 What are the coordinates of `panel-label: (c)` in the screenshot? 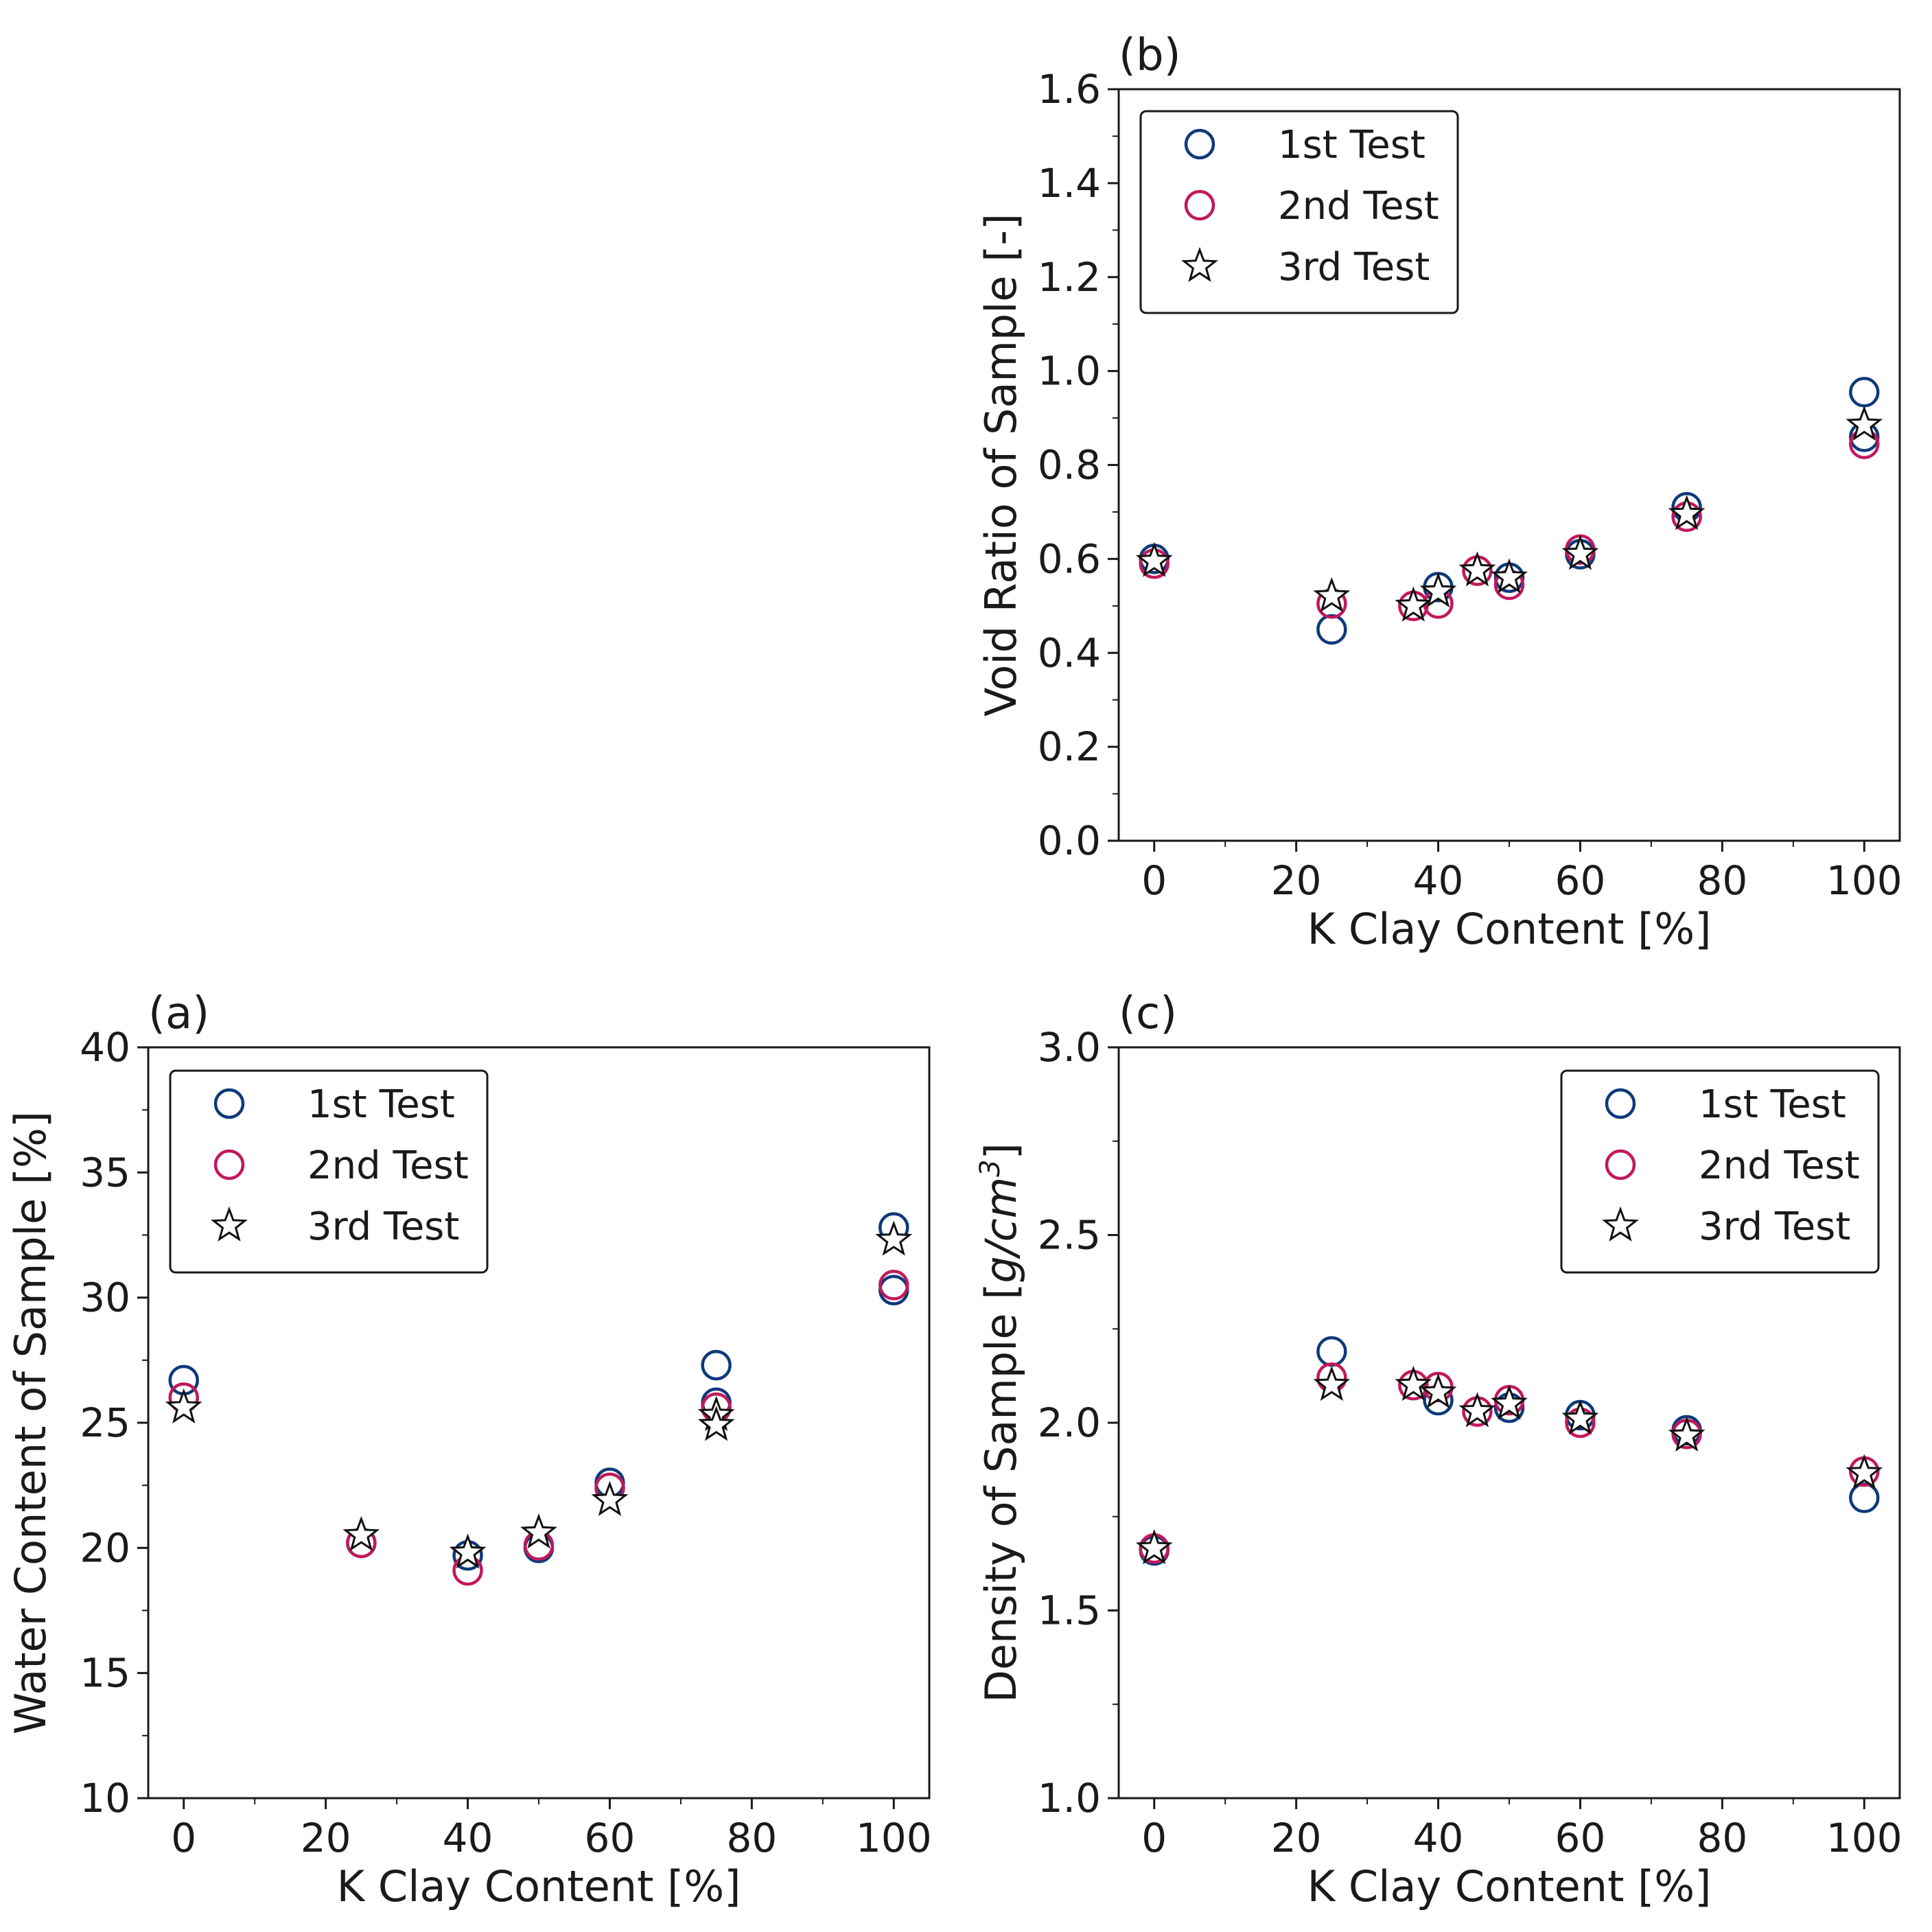 It's located at (1148, 1013).